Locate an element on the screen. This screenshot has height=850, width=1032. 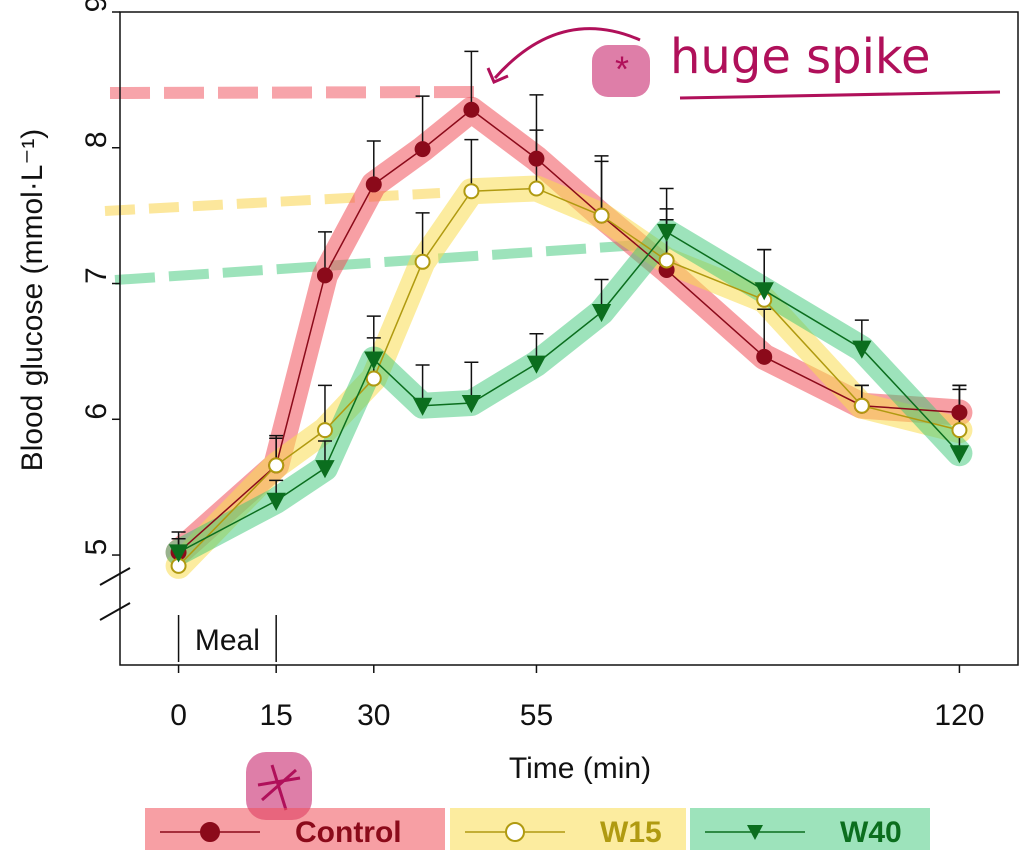
x-tick-label: 120 is located at coordinates (959, 715).